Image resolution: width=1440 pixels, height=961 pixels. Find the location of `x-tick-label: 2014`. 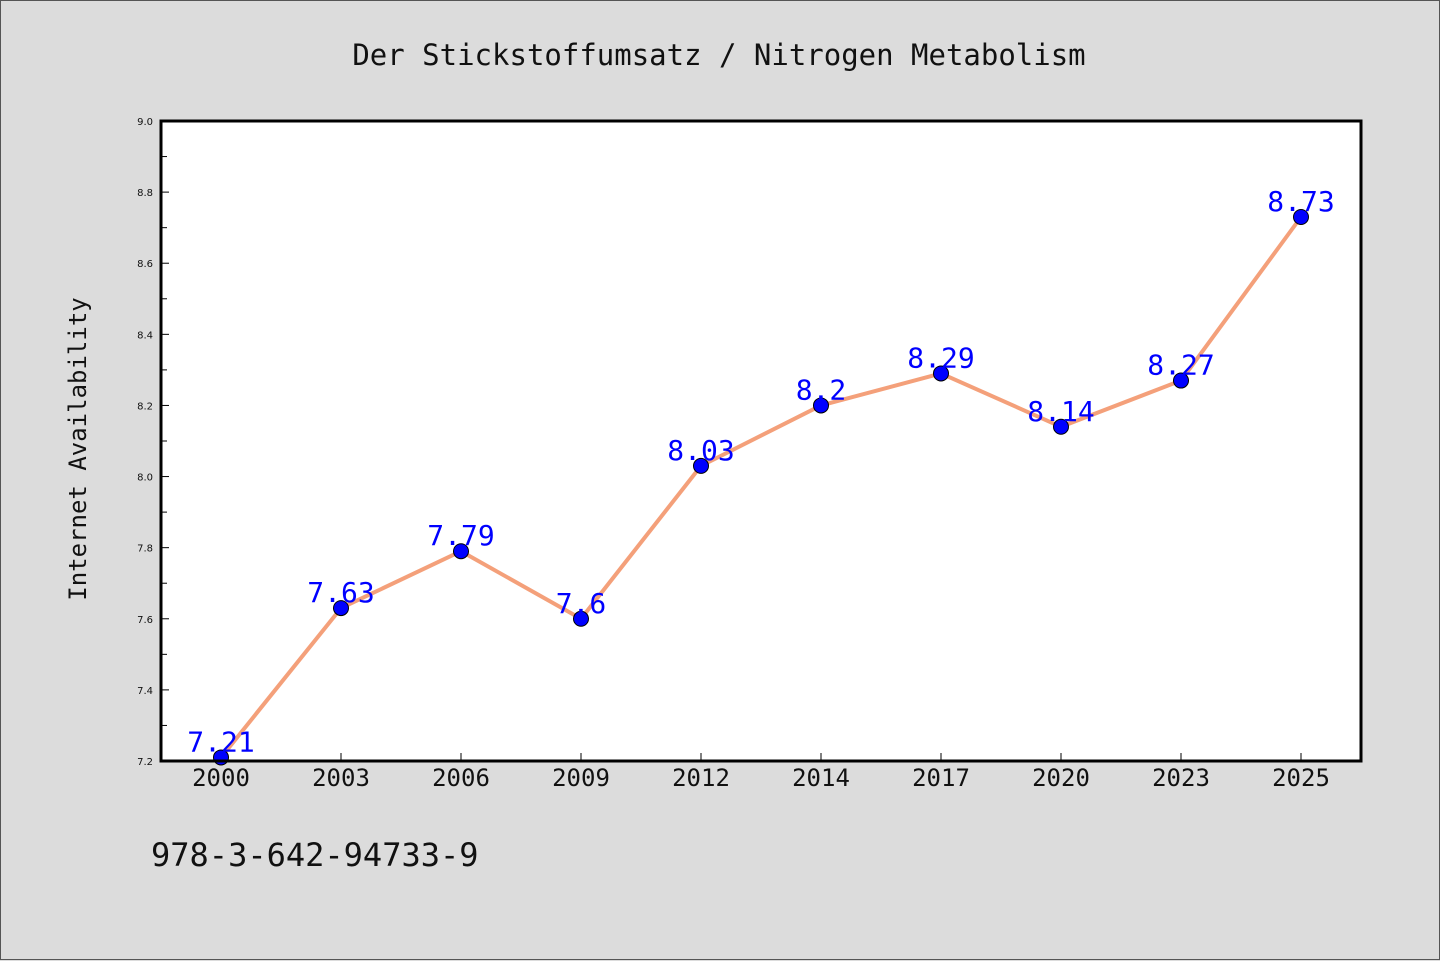

x-tick-label: 2014 is located at coordinates (821, 778).